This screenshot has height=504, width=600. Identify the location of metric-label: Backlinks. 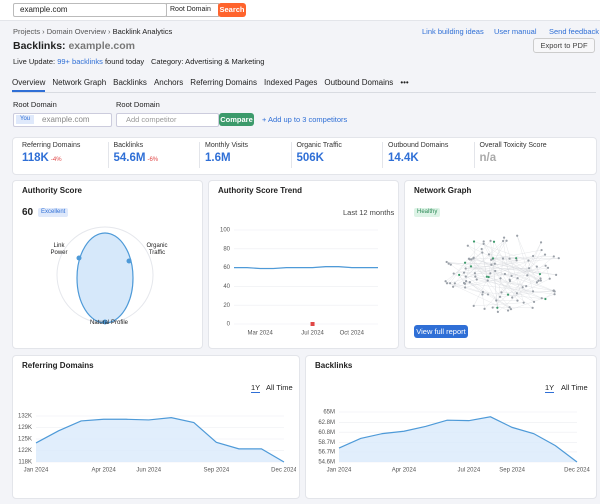
(128, 145).